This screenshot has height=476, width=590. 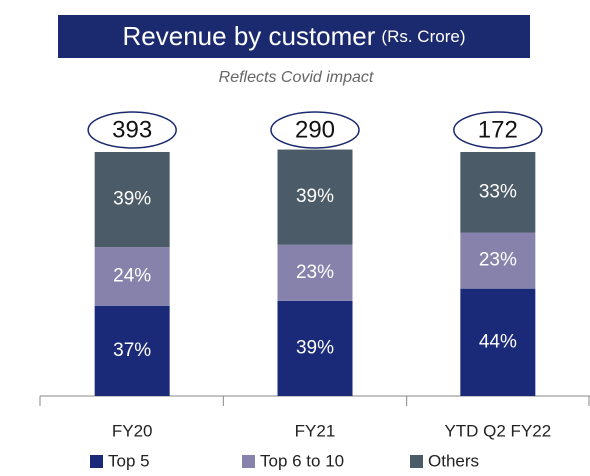 I want to click on value-label: 37%, so click(x=132, y=350).